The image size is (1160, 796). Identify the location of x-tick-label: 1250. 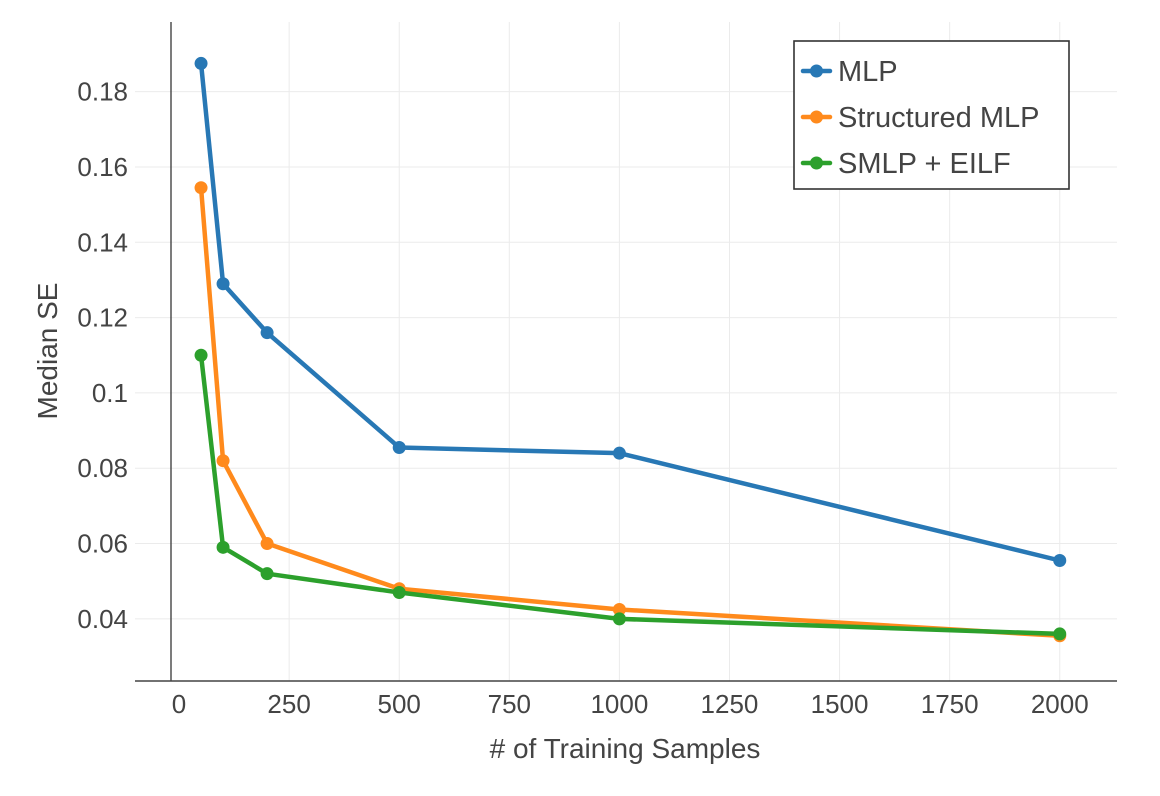
(730, 704).